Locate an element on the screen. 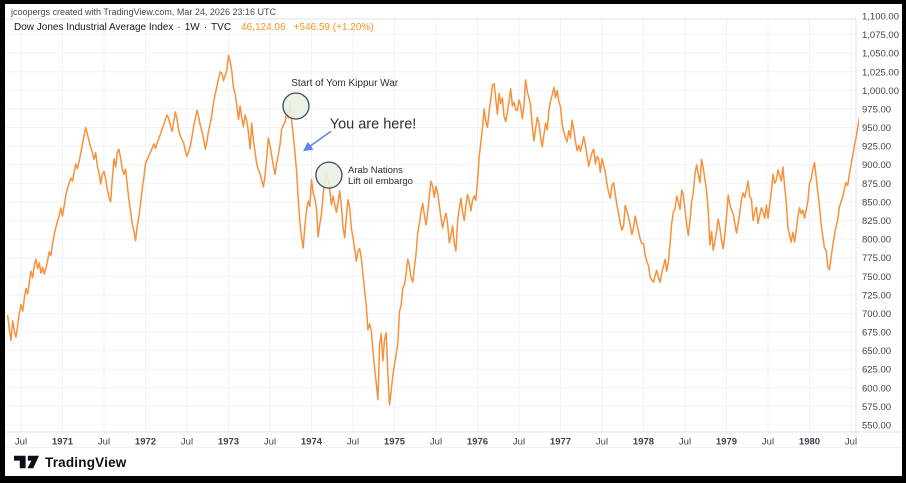 This screenshot has height=483, width=906. price-tick-label: 700.00 is located at coordinates (876, 314).